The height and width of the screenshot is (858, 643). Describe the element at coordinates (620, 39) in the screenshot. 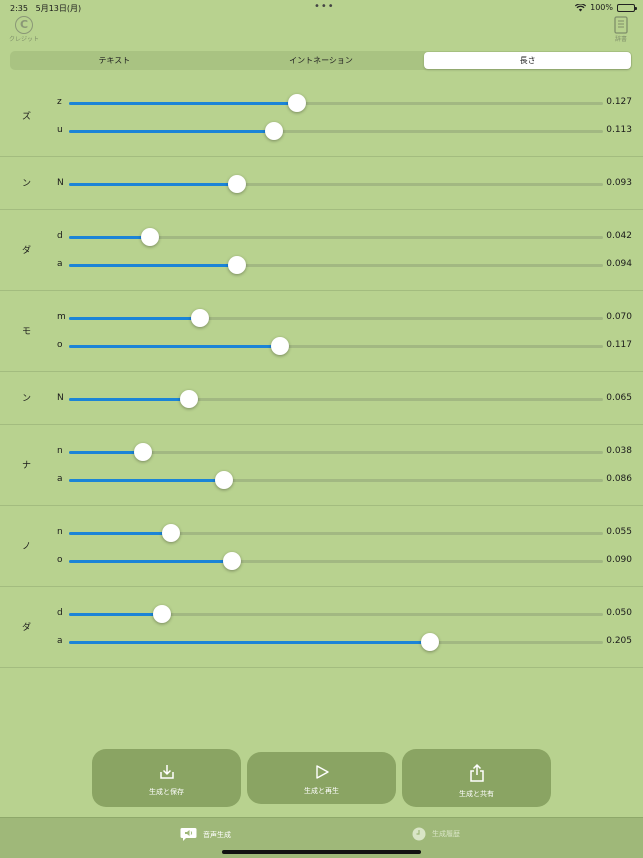

I see `dictionary-label: 辞書` at that location.